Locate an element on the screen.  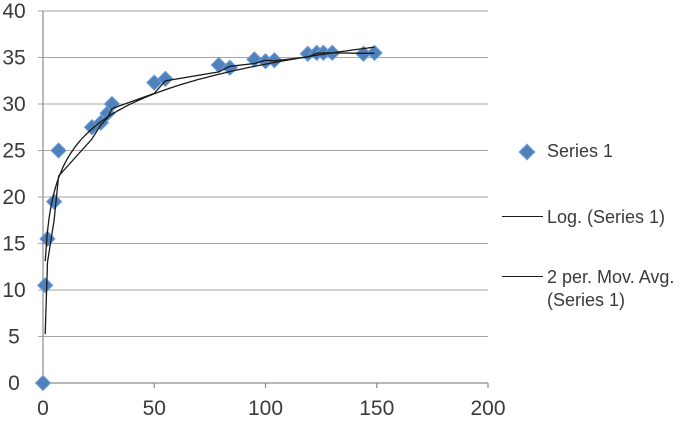
x-tick-label: 50 is located at coordinates (154, 408).